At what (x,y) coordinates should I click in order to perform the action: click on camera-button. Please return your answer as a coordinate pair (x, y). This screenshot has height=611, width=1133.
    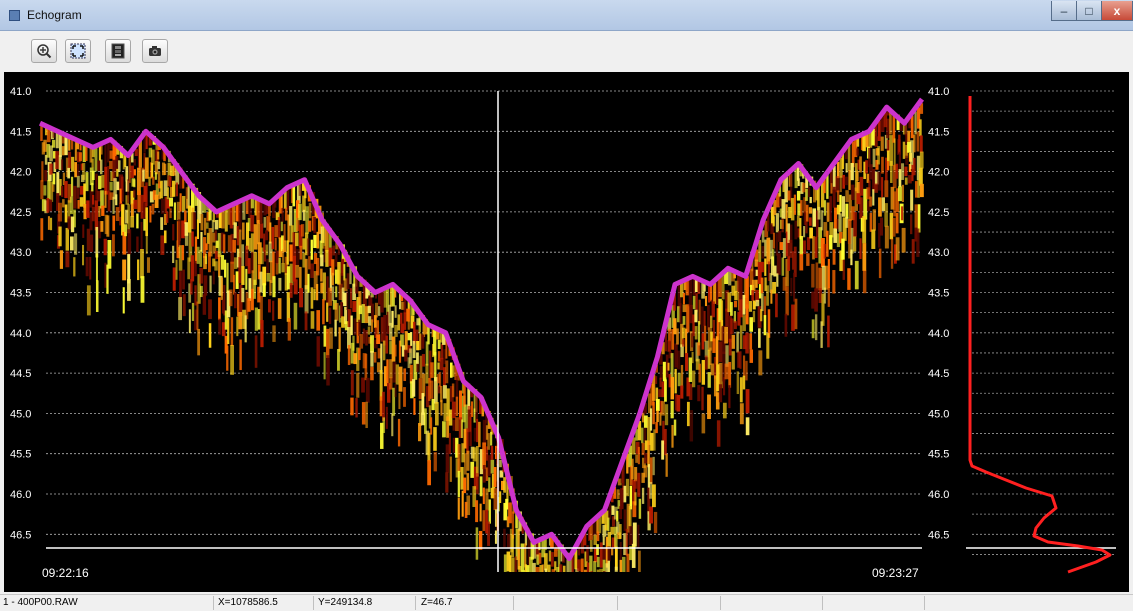
    Looking at the image, I should click on (155, 51).